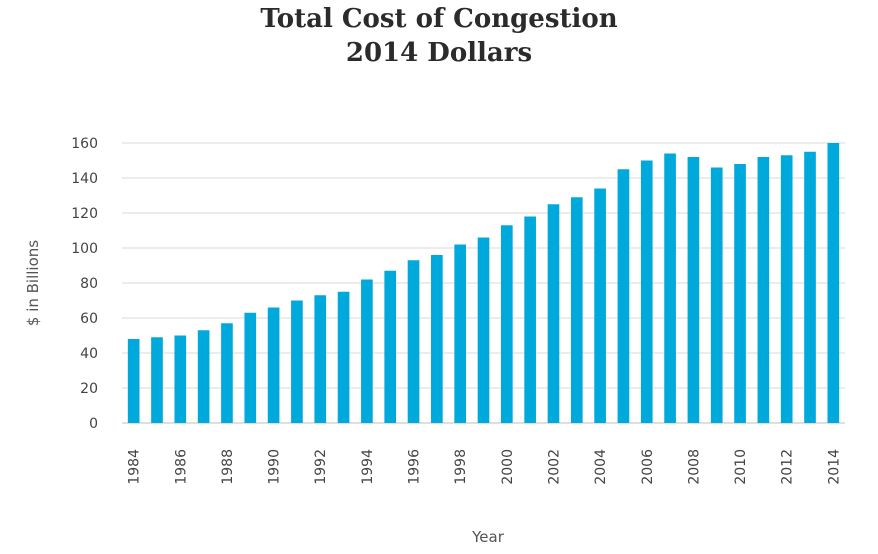 The width and height of the screenshot is (878, 554). I want to click on x-tick-label: 2010, so click(741, 467).